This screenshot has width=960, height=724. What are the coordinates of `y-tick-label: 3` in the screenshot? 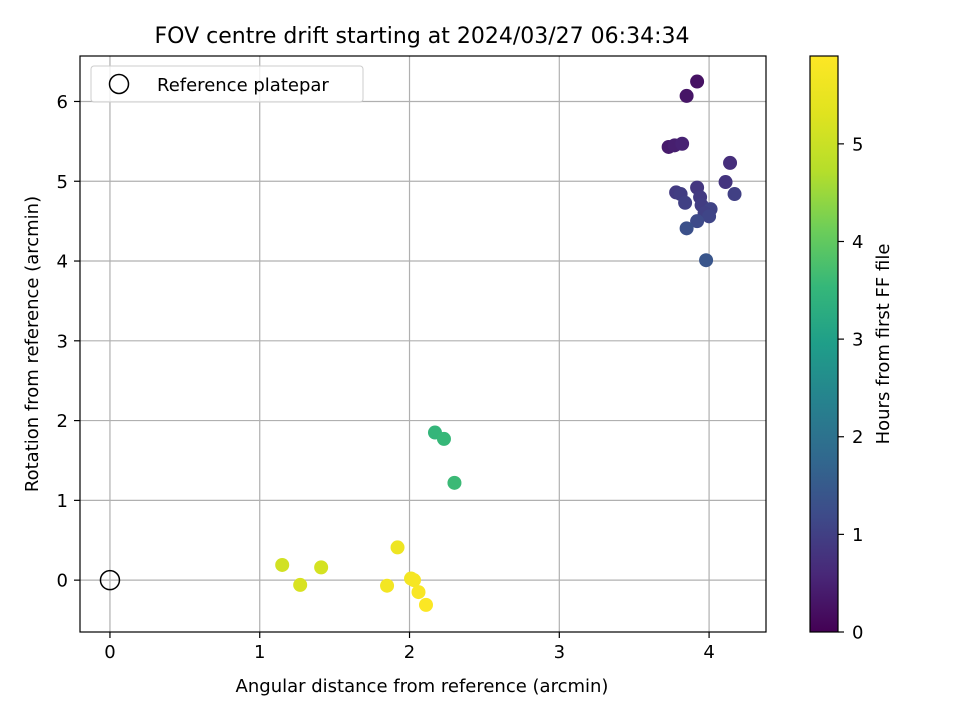 It's located at (62, 341).